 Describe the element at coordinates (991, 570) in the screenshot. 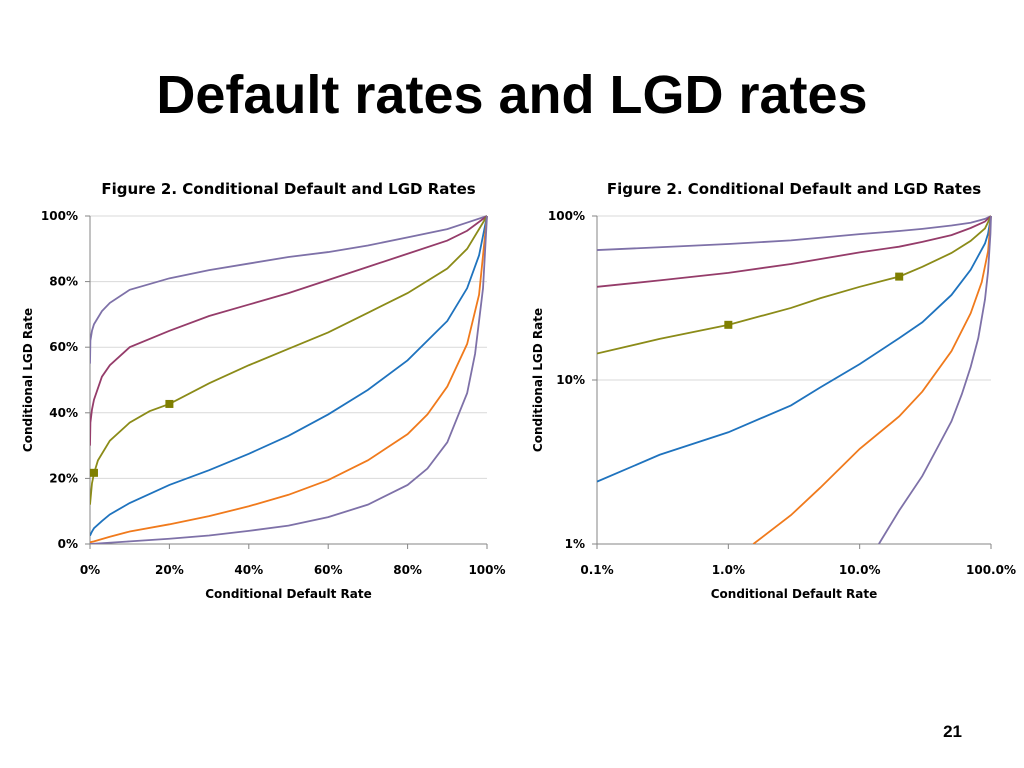

I see `x-tick-label: 100.0%` at that location.